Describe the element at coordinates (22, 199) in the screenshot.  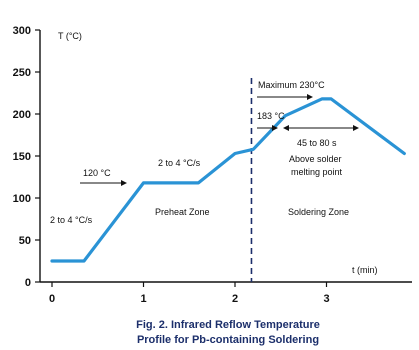
I see `y-tick-label: 100` at that location.